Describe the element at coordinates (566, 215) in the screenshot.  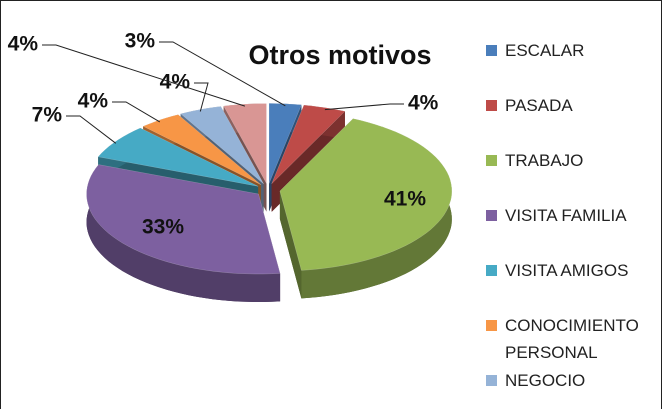
I see `legend-label: VISITA FAMILIA` at that location.